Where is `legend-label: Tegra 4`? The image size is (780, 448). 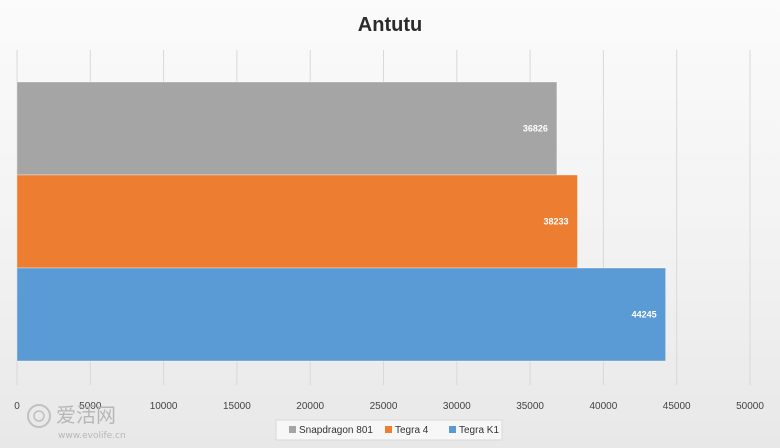 legend-label: Tegra 4 is located at coordinates (412, 430).